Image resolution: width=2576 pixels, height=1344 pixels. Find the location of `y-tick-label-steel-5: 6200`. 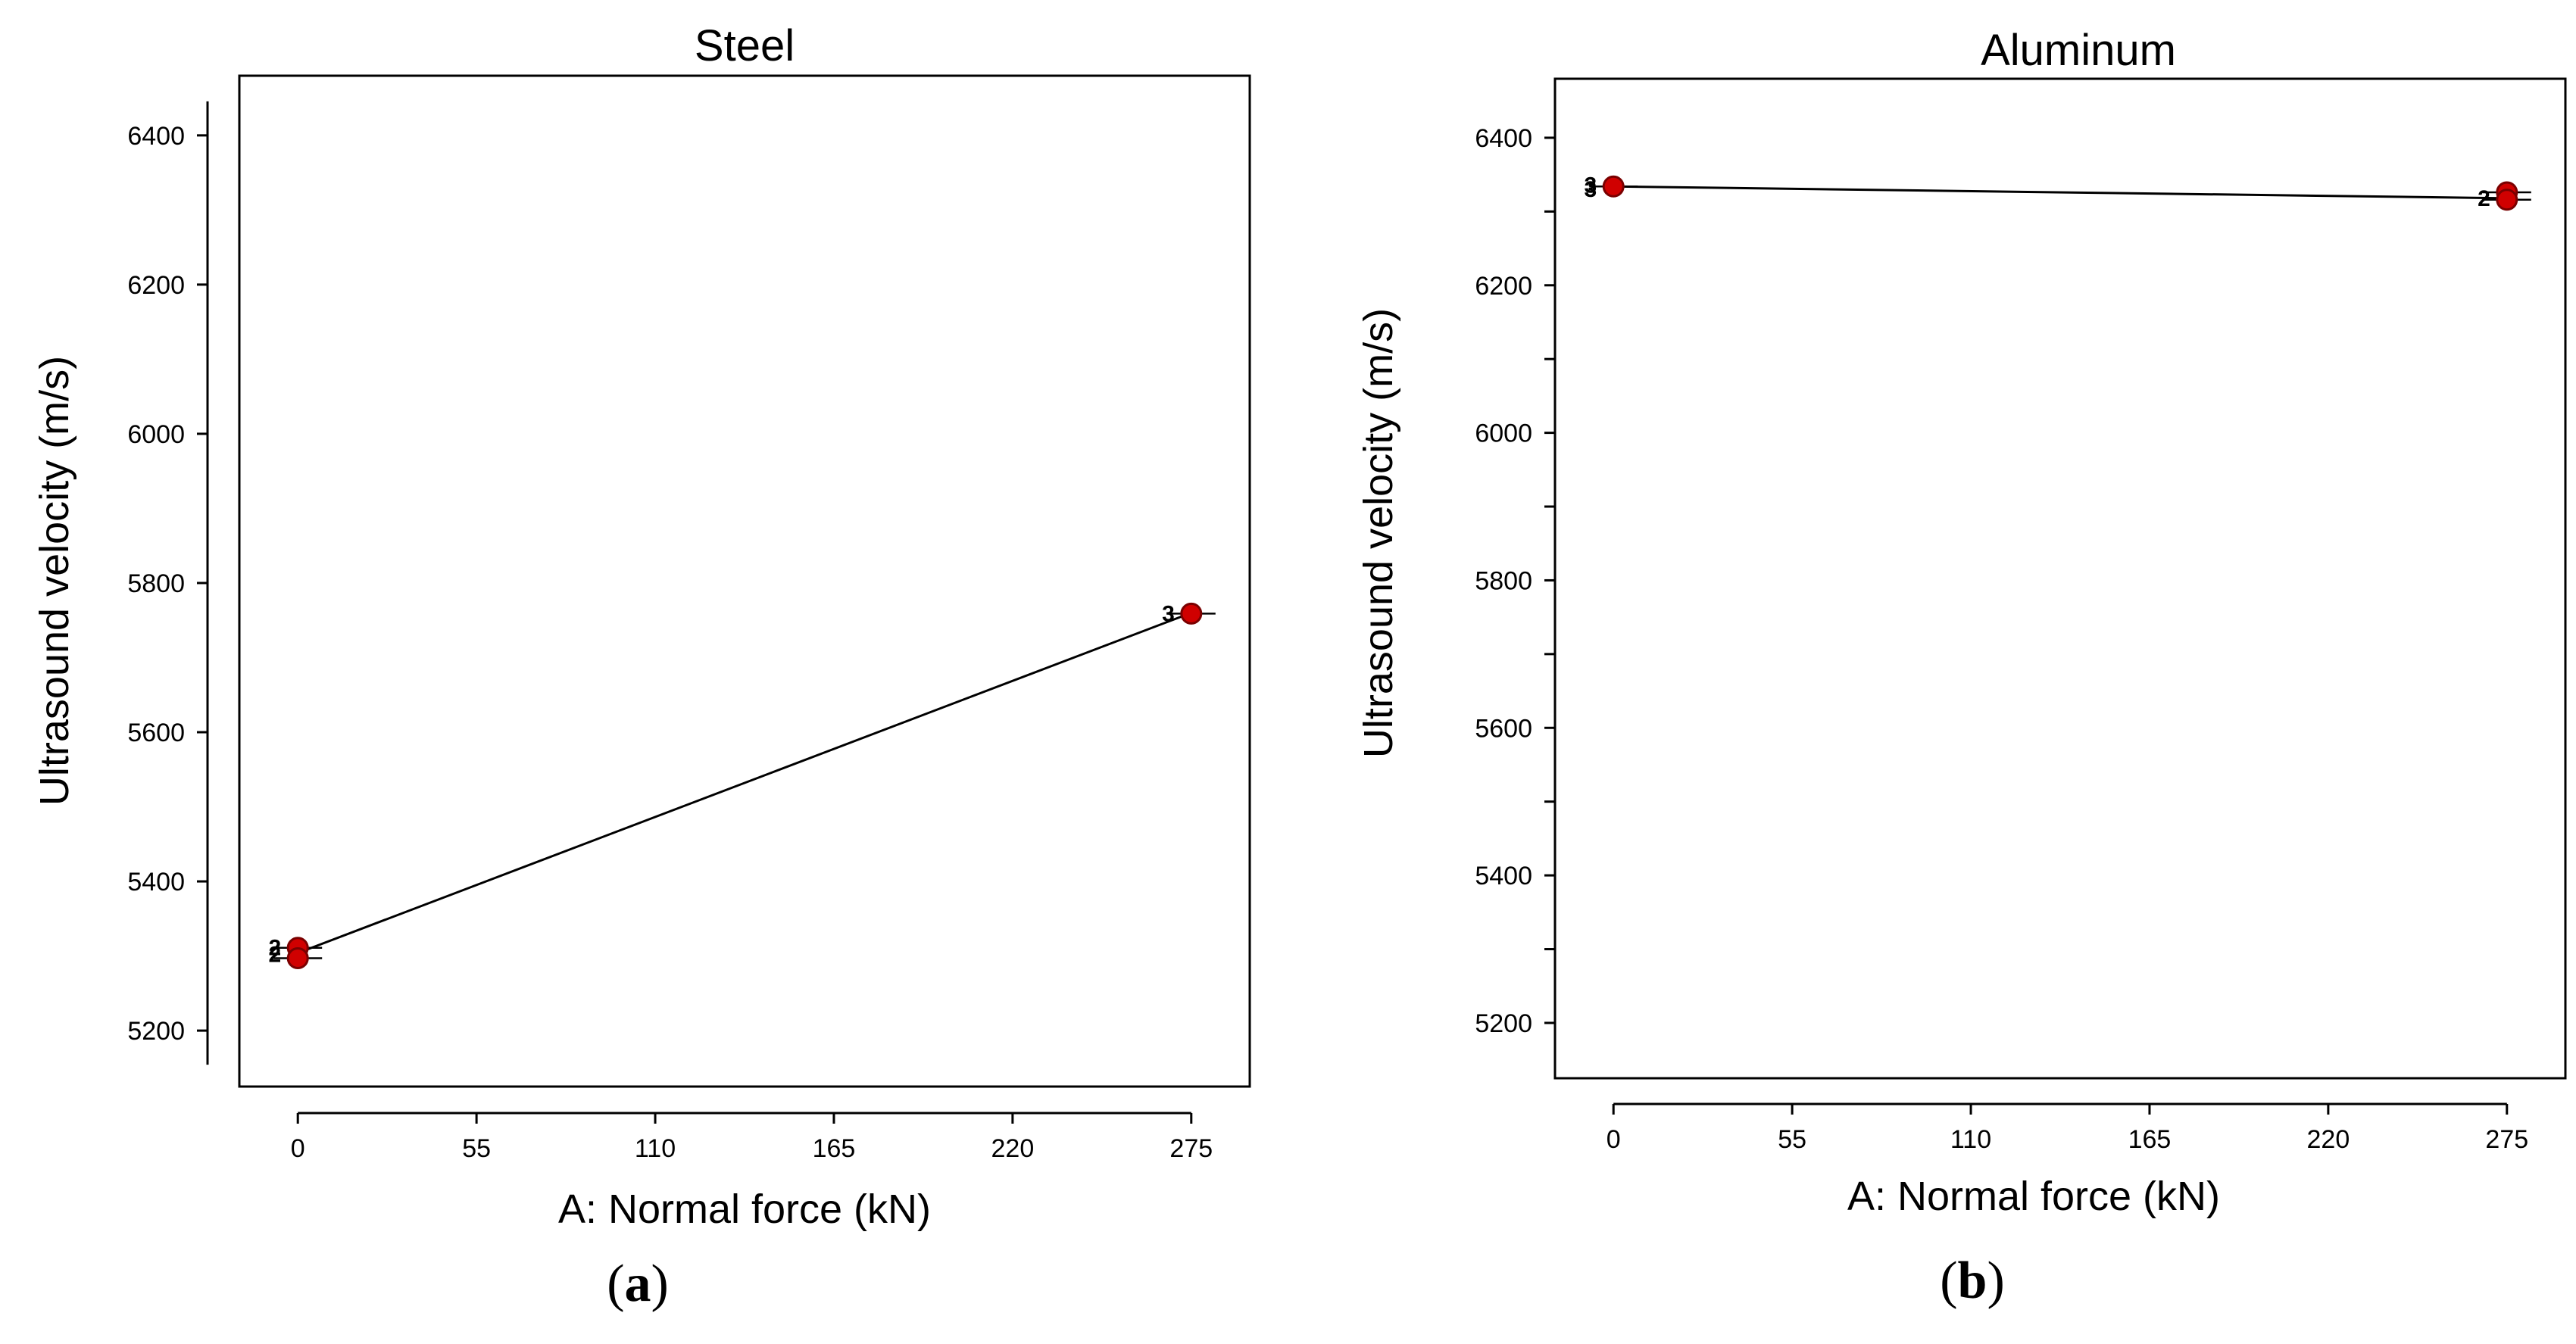

y-tick-label-steel-5: 6200 is located at coordinates (156, 285).